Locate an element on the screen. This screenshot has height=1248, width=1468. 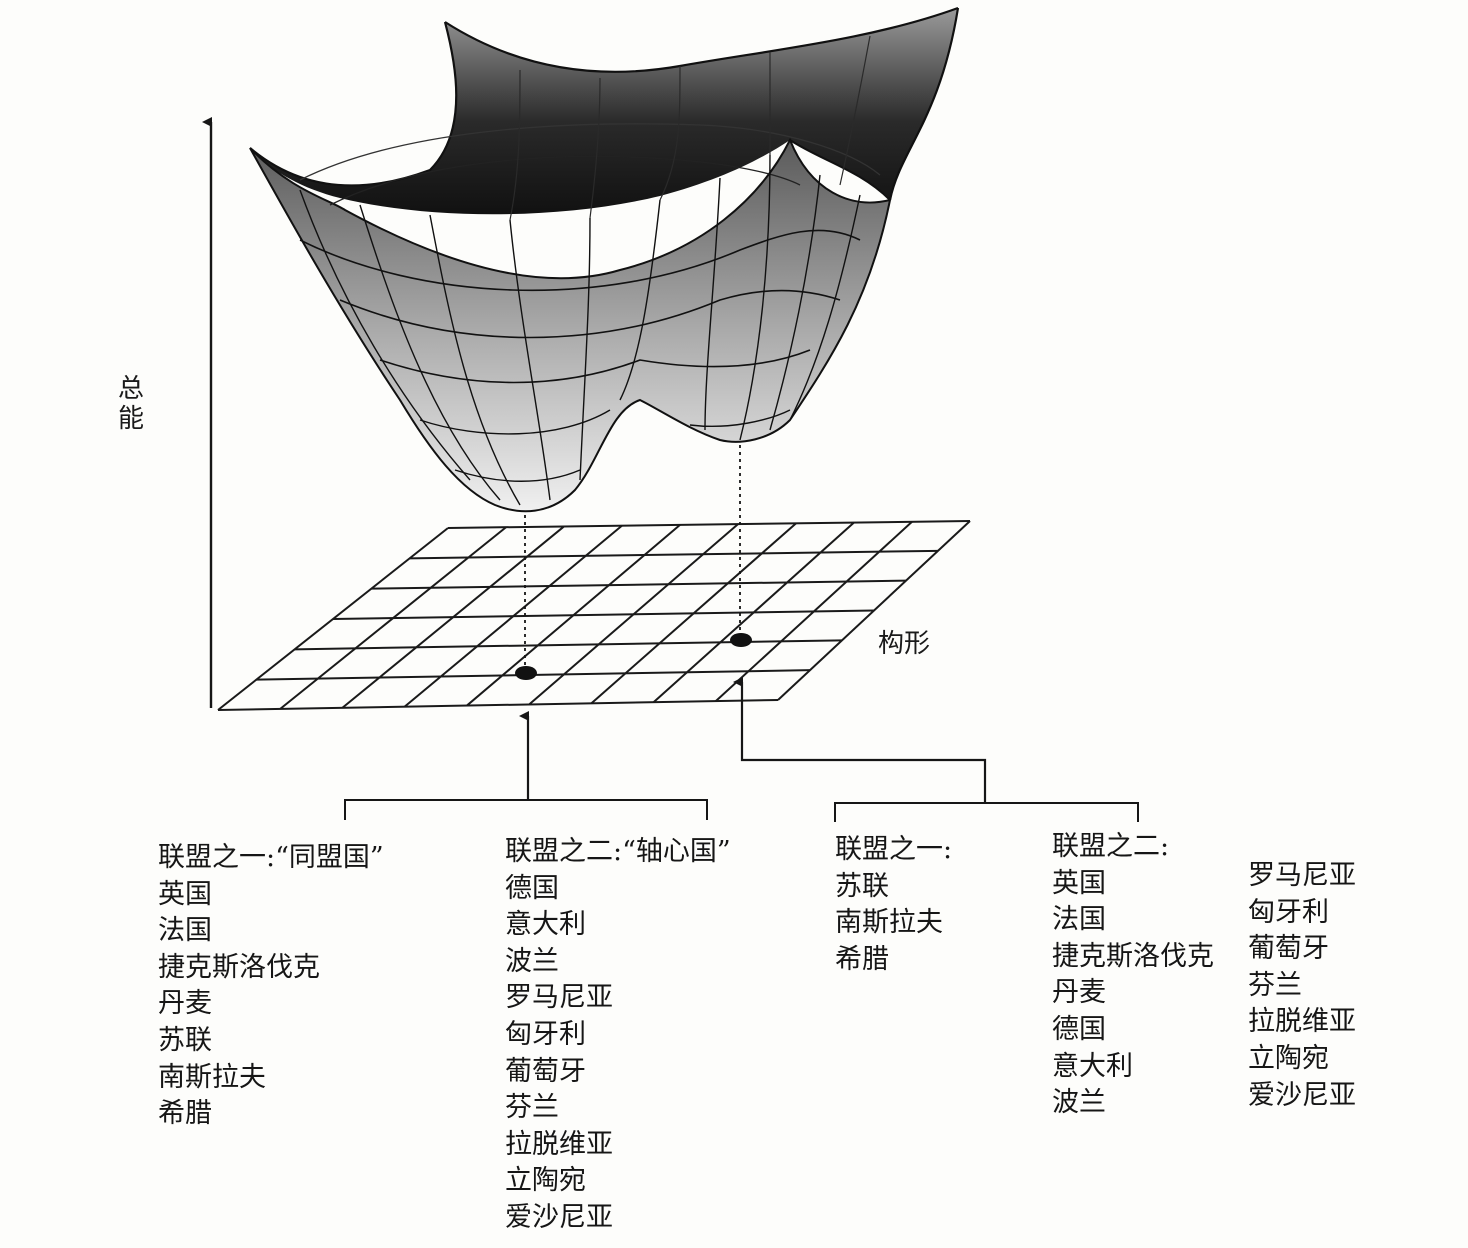
config2-coalition-two-col2: 罗马尼亚匈牙利葡萄牙芬兰拉脱维亚立陶宛爱沙尼亚 is located at coordinates (1302, 986).